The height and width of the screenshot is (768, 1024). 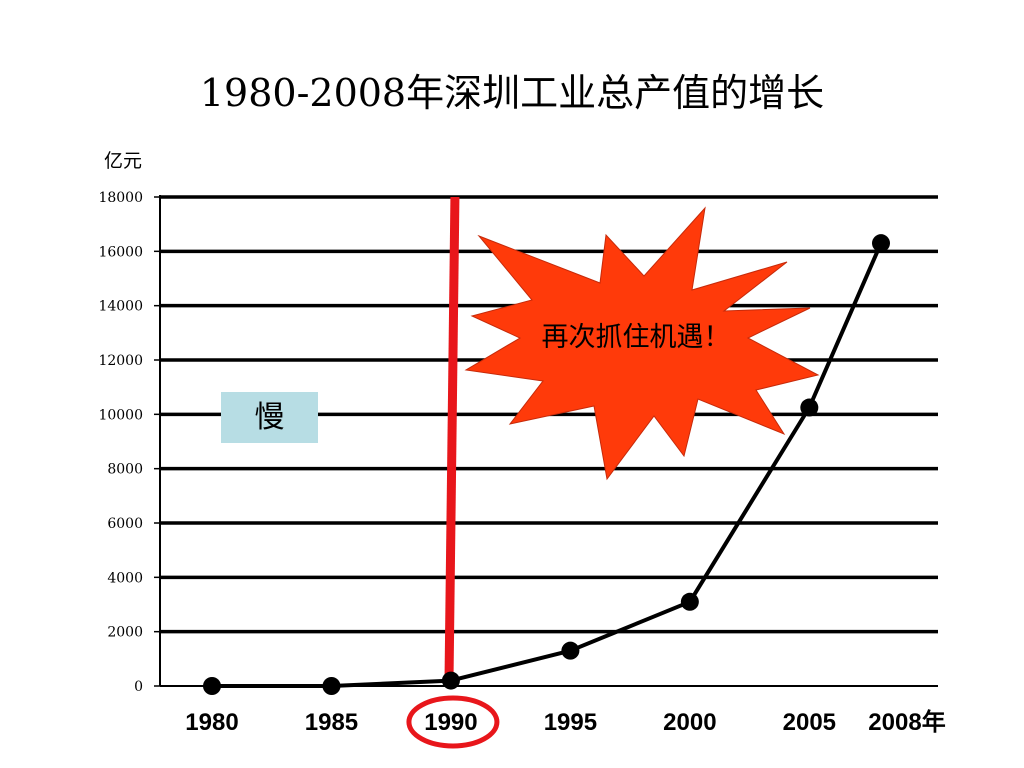 I want to click on x-tick-labels: 1980 1985 1990 1995 2000 2005 2008年, so click(x=565, y=722).